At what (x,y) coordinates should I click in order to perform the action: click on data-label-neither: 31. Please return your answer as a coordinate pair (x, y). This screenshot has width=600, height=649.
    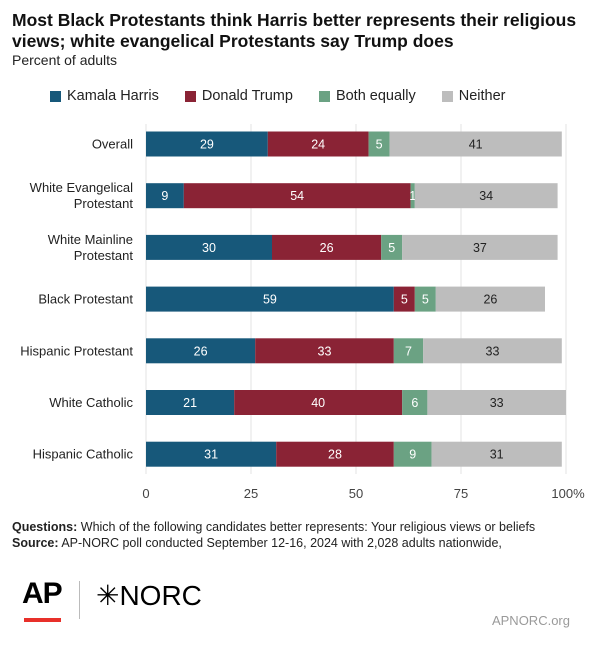
    Looking at the image, I should click on (497, 455).